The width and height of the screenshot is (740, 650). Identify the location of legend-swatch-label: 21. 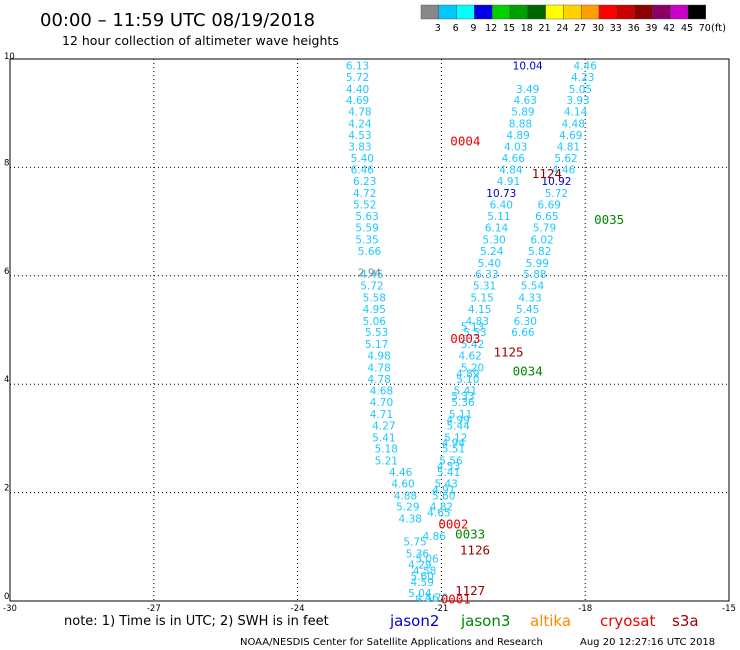
(545, 28).